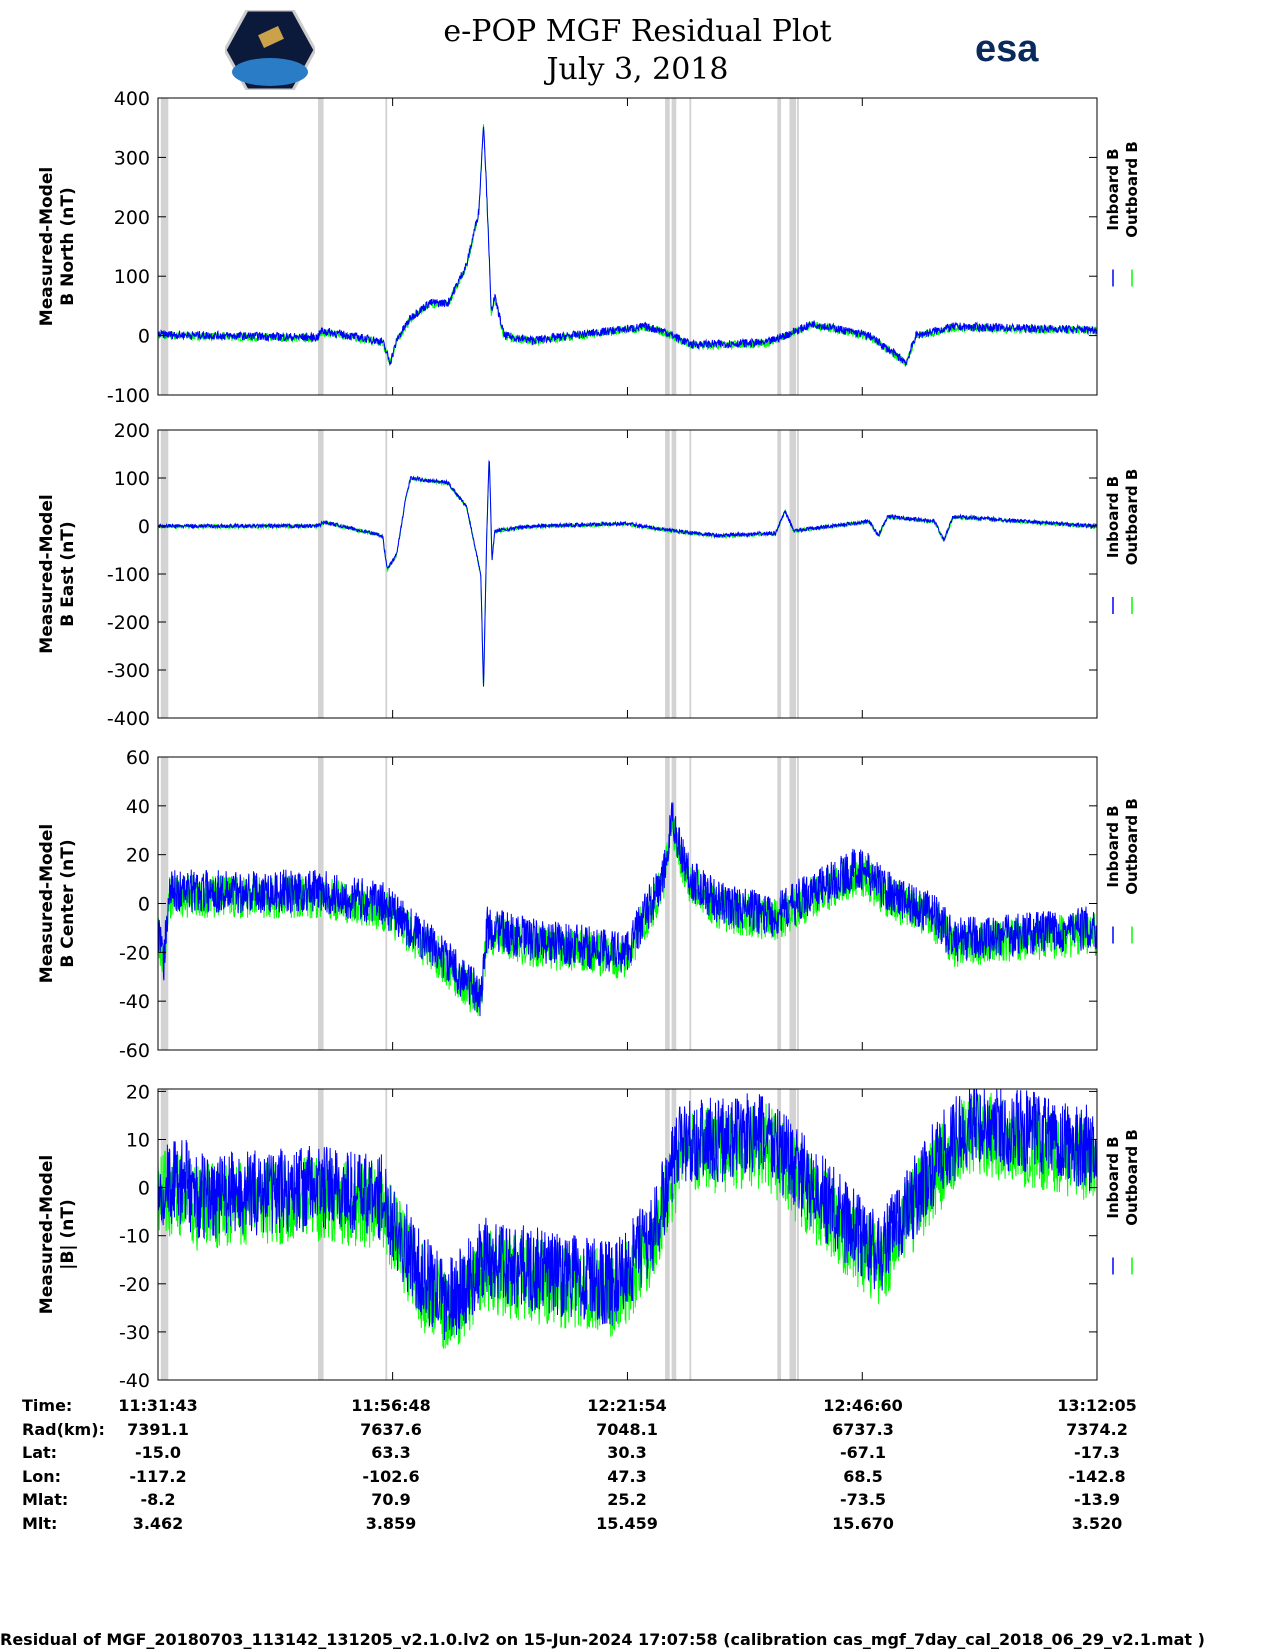  I want to click on orbit-cell: 68.5, so click(863, 1476).